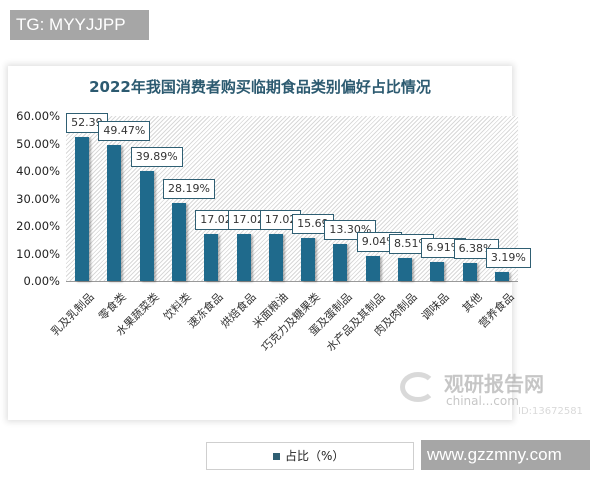 This screenshot has height=480, width=600. What do you see at coordinates (292, 281) in the screenshot?
I see `x-axis-line` at bounding box center [292, 281].